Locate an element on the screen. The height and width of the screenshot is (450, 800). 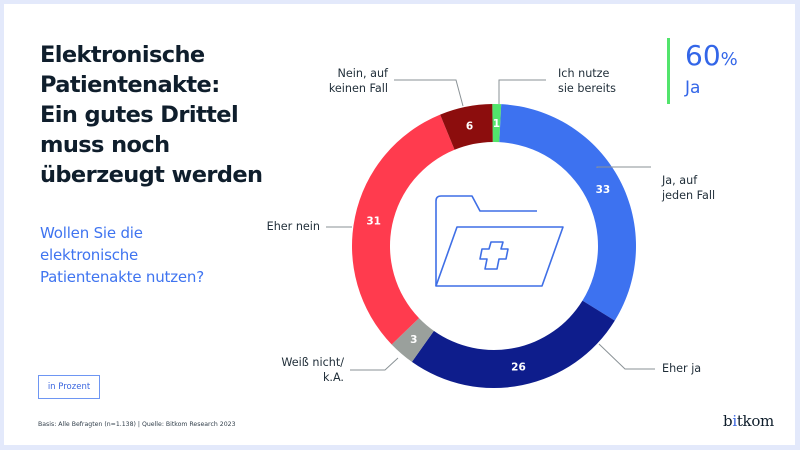
label-ich-nutze: Ich nutze sie bereits is located at coordinates (587, 81).